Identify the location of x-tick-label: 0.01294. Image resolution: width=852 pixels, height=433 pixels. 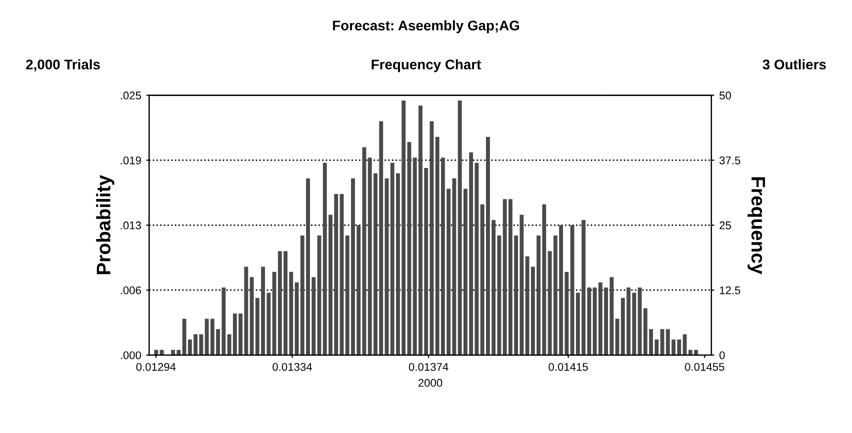
(156, 366).